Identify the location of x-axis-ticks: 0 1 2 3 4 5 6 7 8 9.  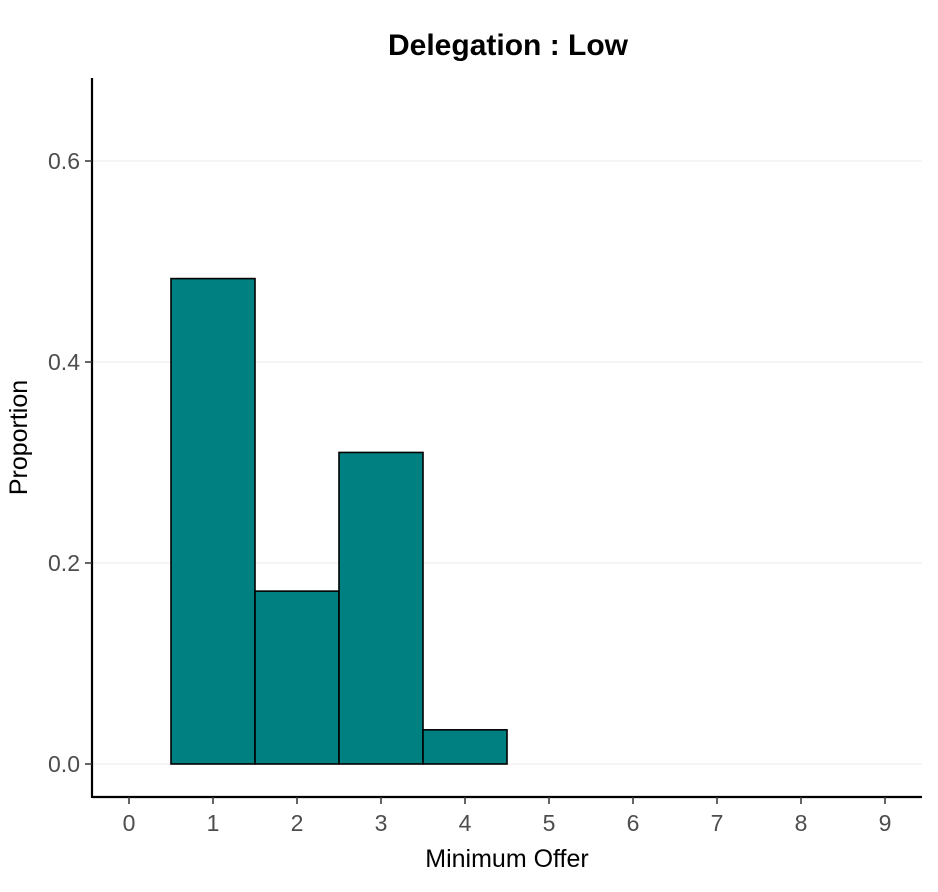
(507, 816).